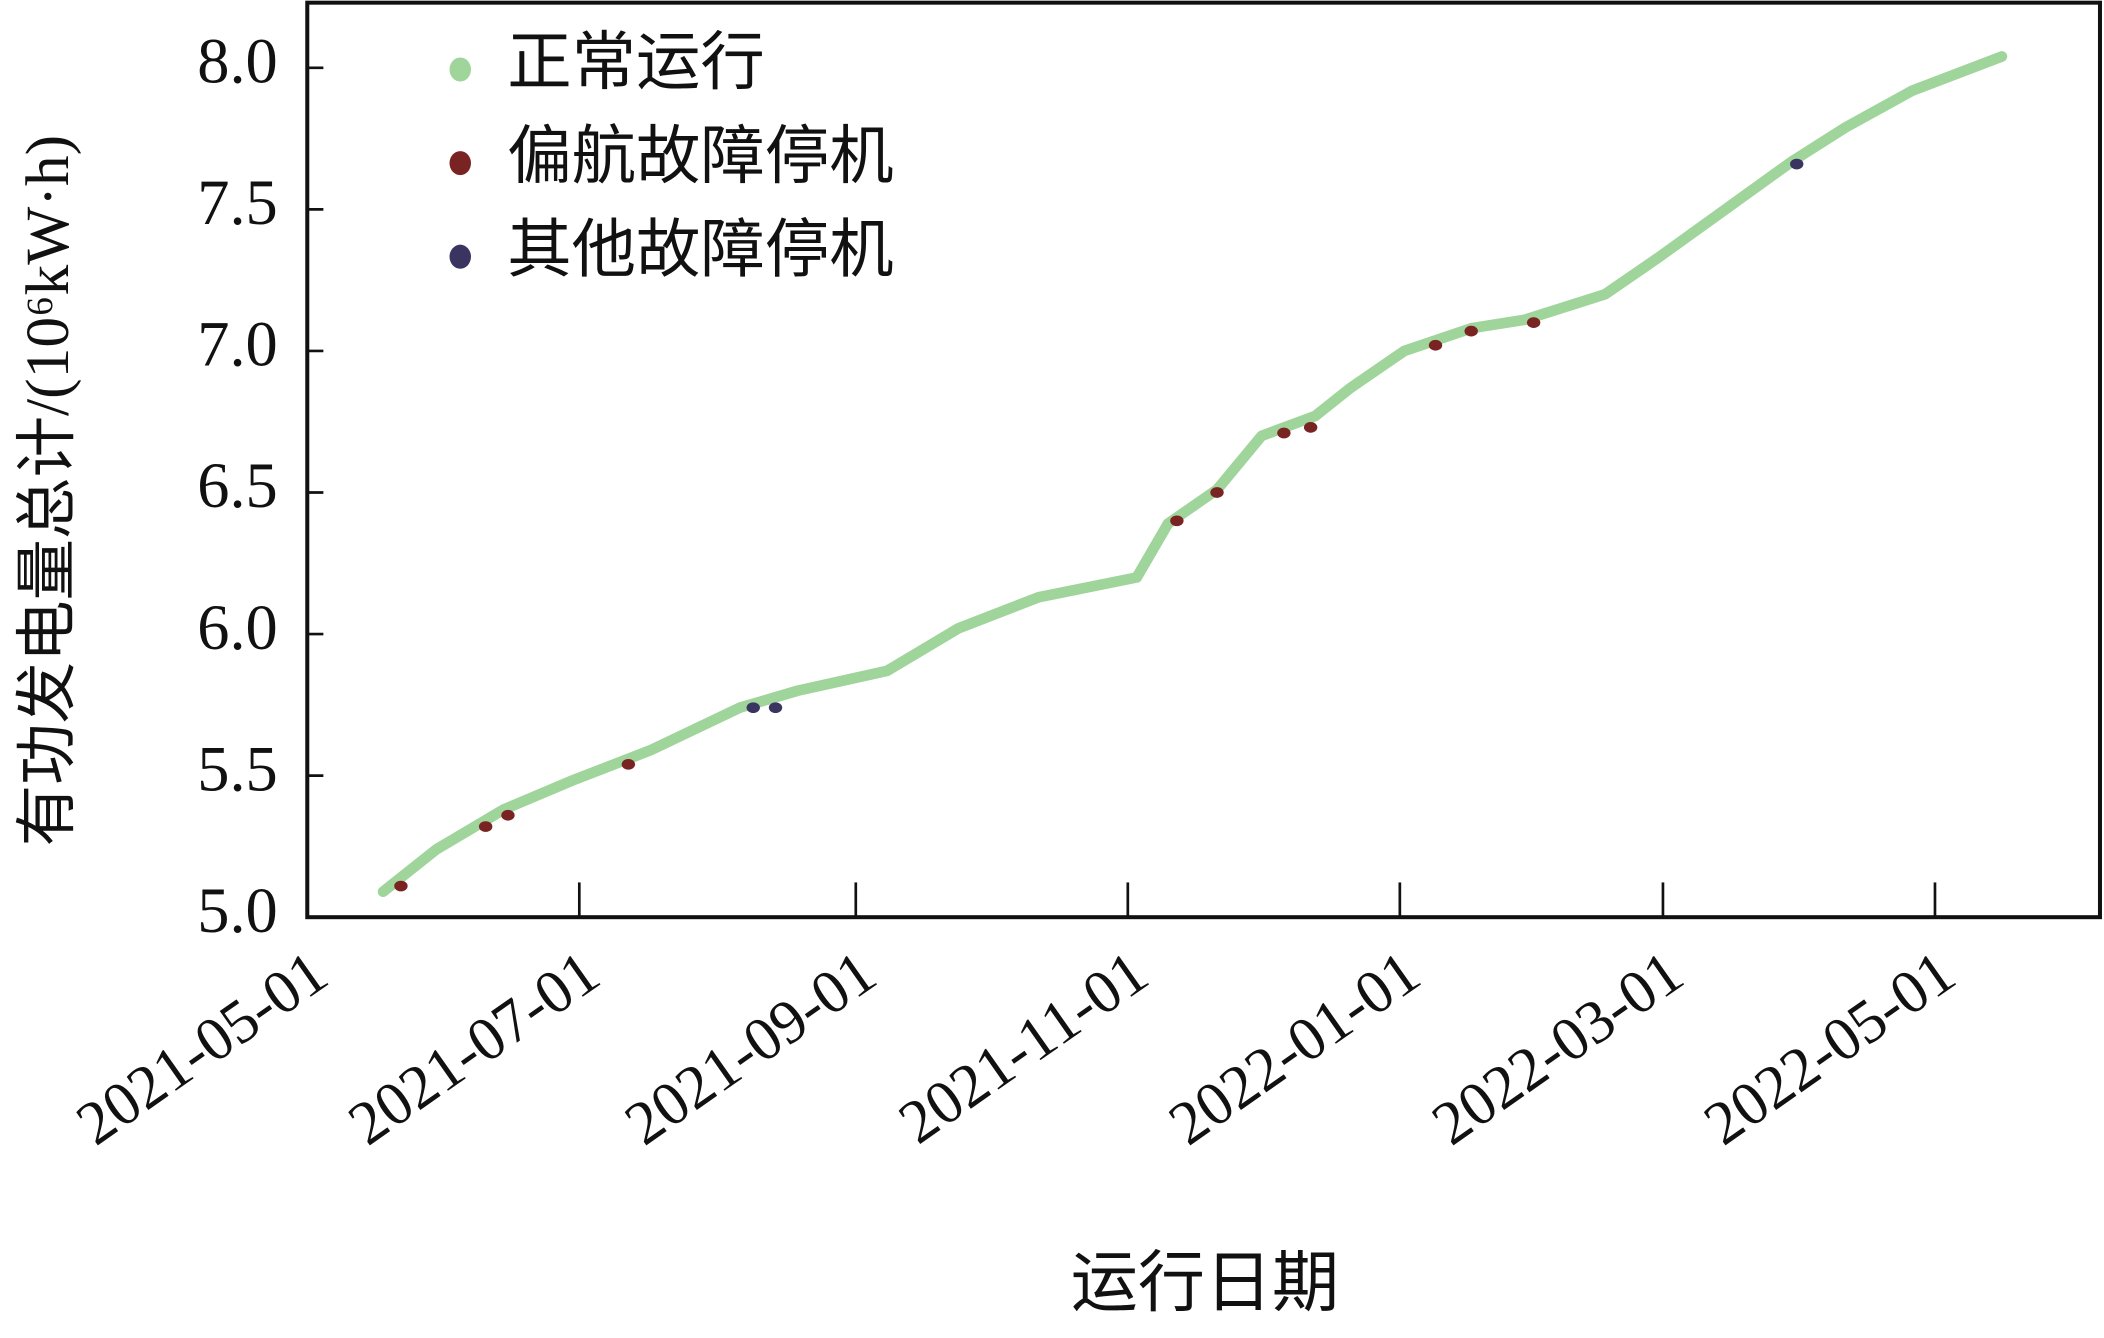  Describe the element at coordinates (237, 202) in the screenshot. I see `y-tick-label: 7.5` at that location.